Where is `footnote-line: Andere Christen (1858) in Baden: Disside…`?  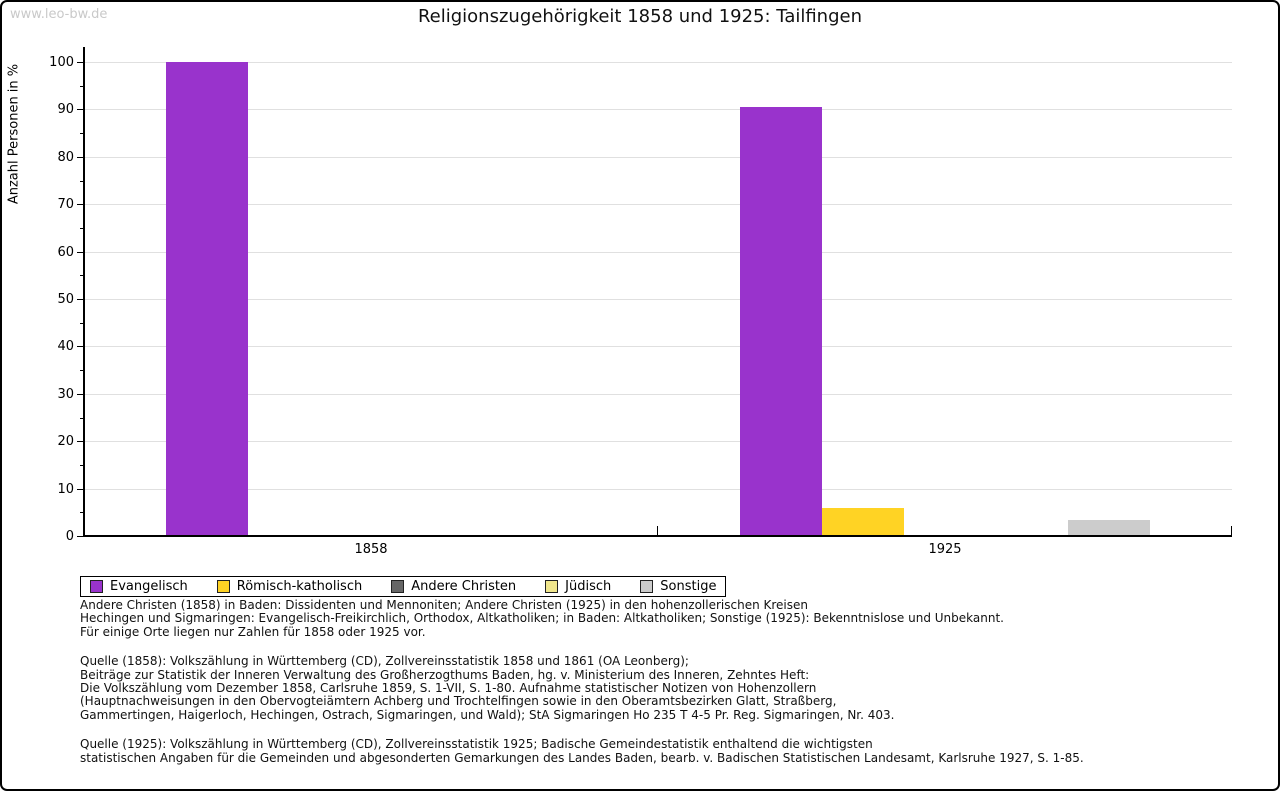
footnote-line: Andere Christen (1858) in Baden: Disside… is located at coordinates (444, 605).